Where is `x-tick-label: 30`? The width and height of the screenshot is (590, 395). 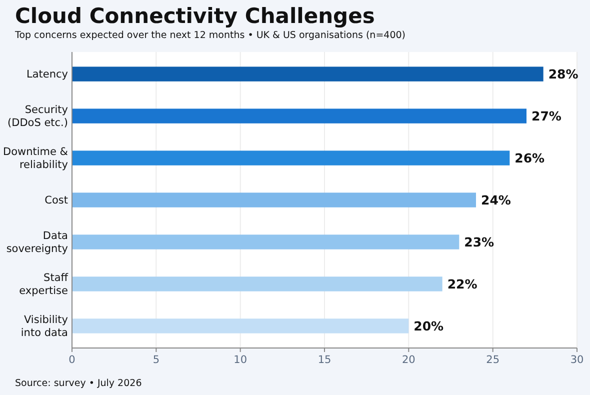 x-tick-label: 30 is located at coordinates (577, 360).